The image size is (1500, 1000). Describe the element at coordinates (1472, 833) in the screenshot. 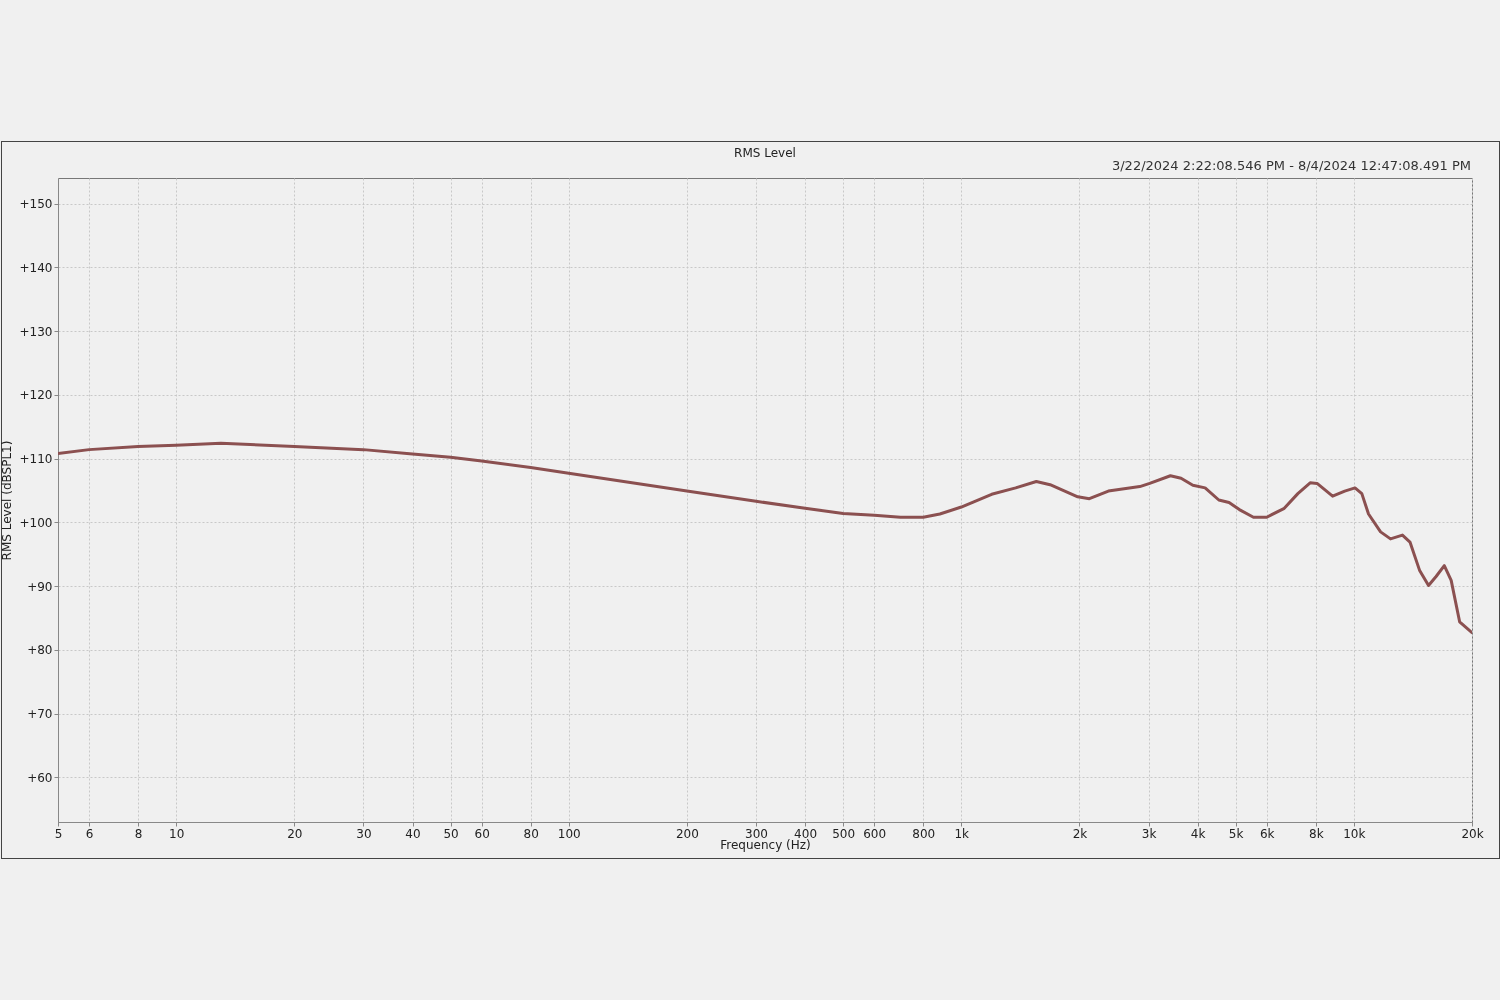

I see `x-tick-label: 20k` at that location.